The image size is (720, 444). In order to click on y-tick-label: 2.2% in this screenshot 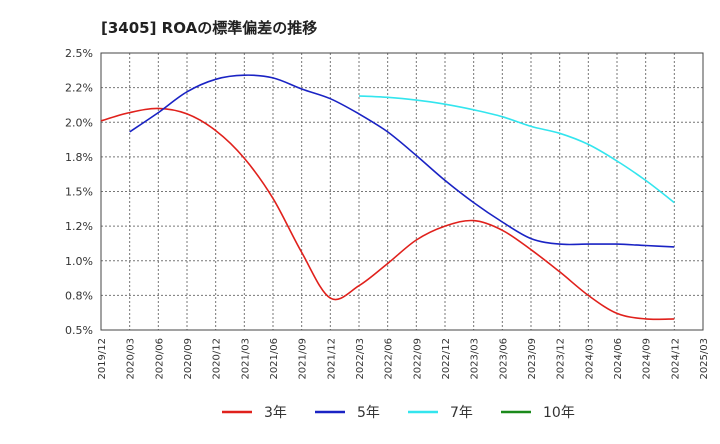, I will do `click(79, 88)`.